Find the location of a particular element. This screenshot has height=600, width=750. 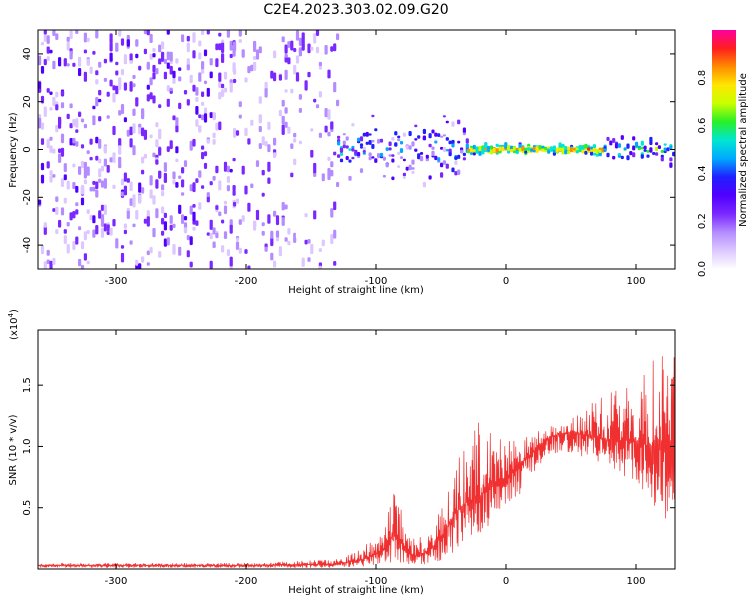

snr-x-tick-label: 0 is located at coordinates (506, 581).